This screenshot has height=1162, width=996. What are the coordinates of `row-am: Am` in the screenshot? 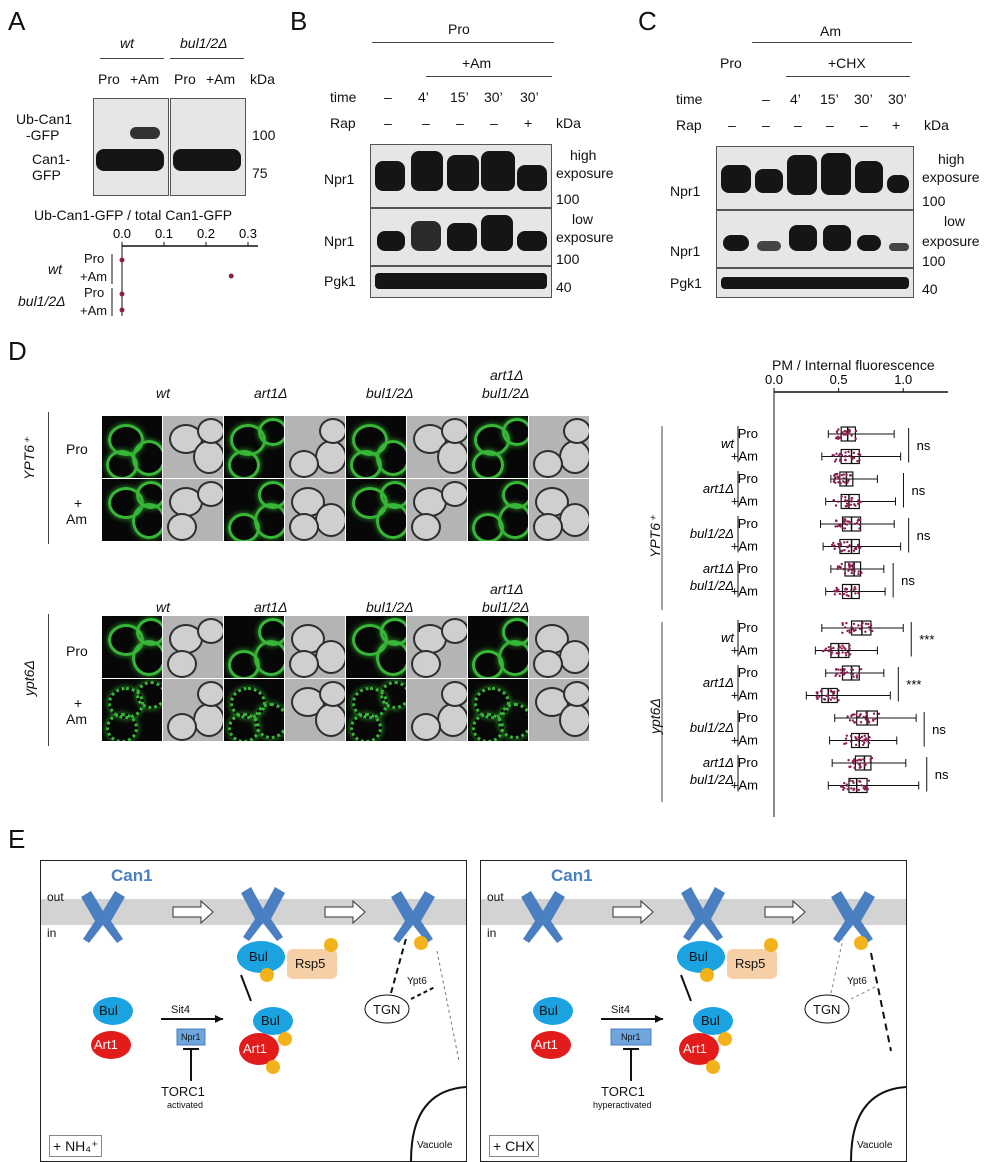 It's located at (76, 519).